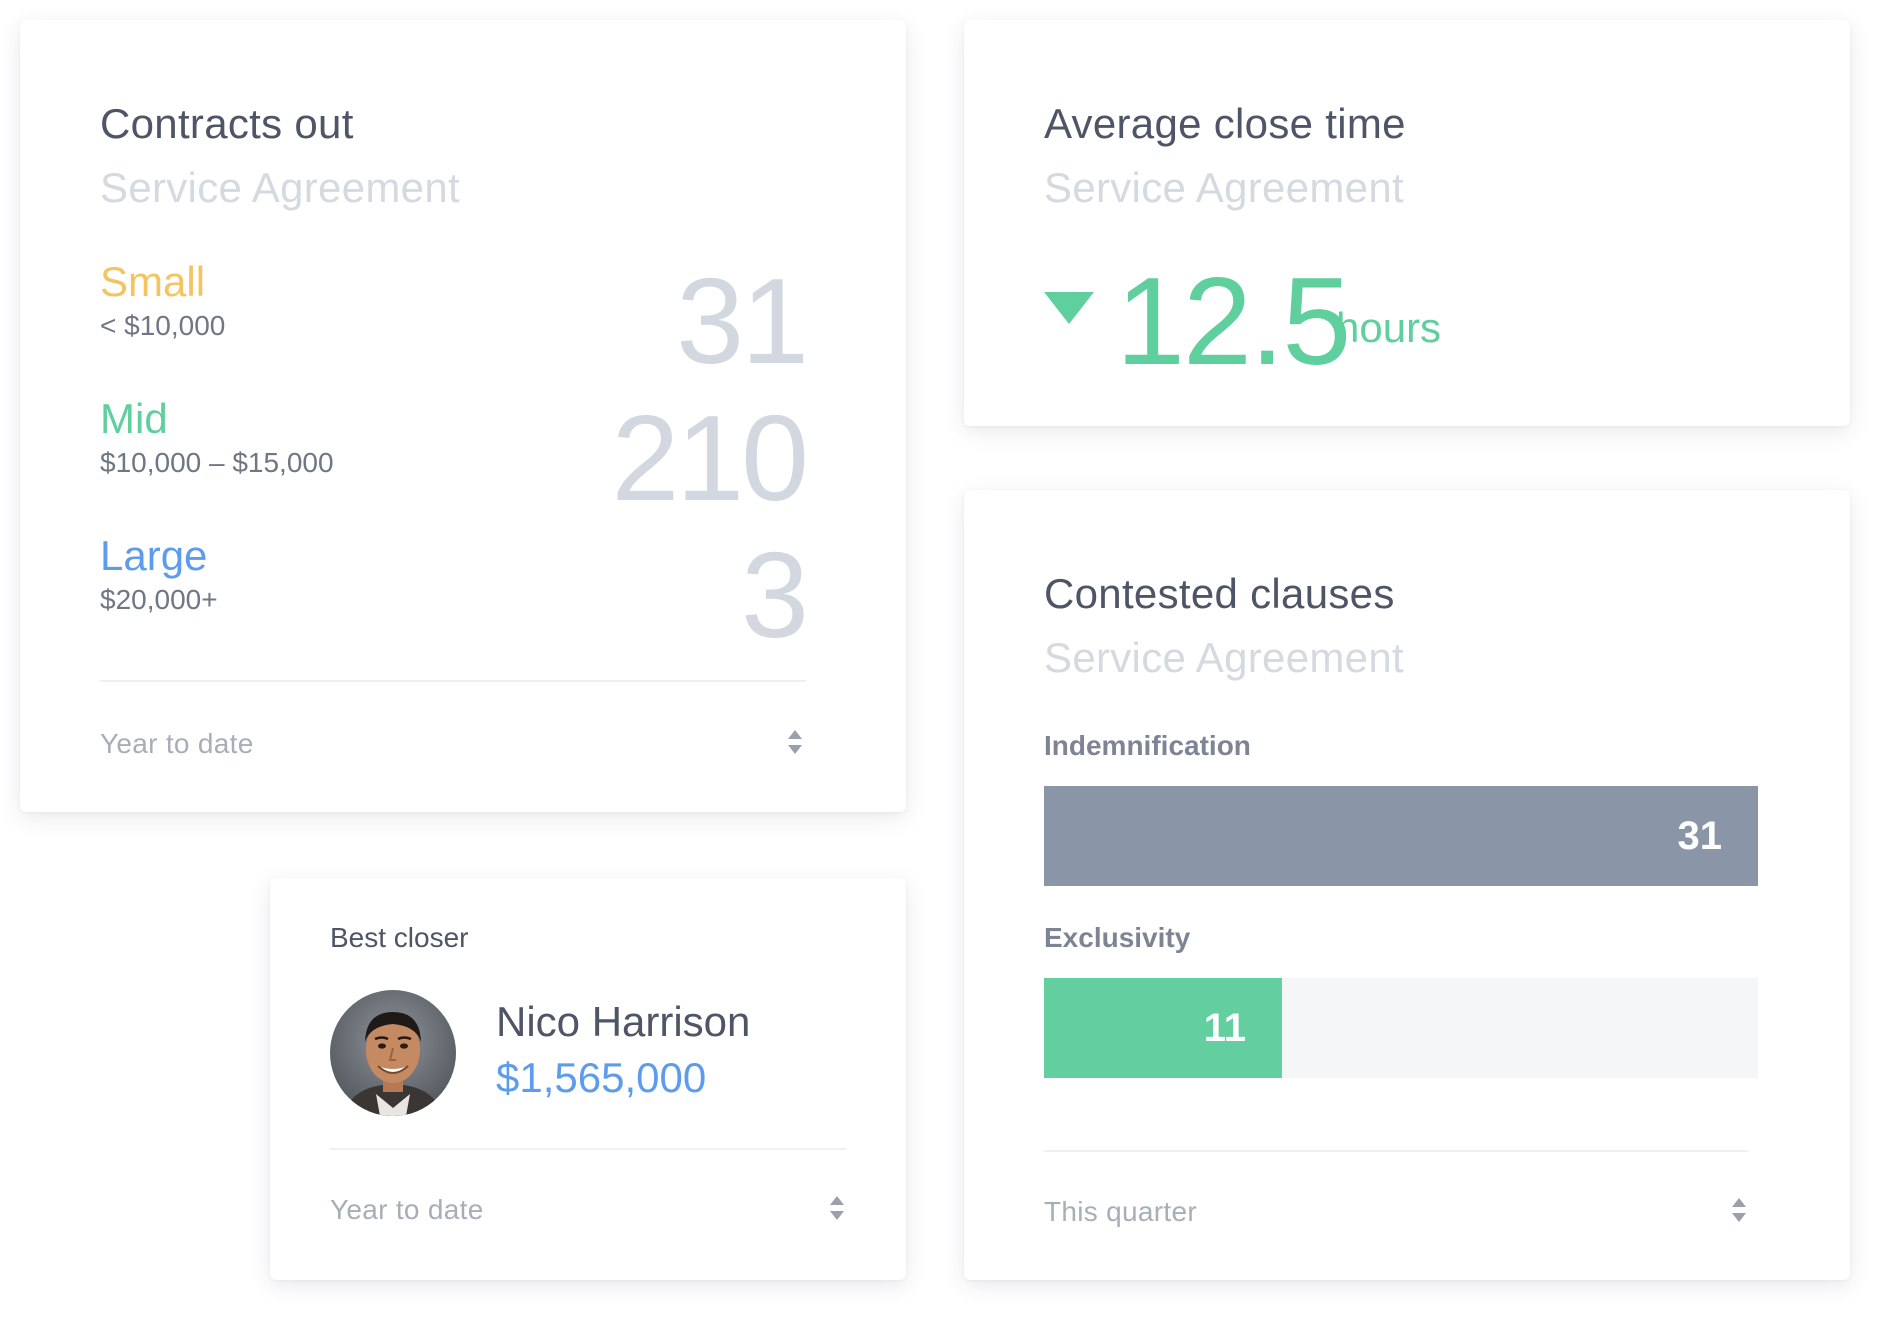 This screenshot has height=1334, width=1880. Describe the element at coordinates (1147, 745) in the screenshot. I see `clause-label-indemnification: Indemnification` at that location.